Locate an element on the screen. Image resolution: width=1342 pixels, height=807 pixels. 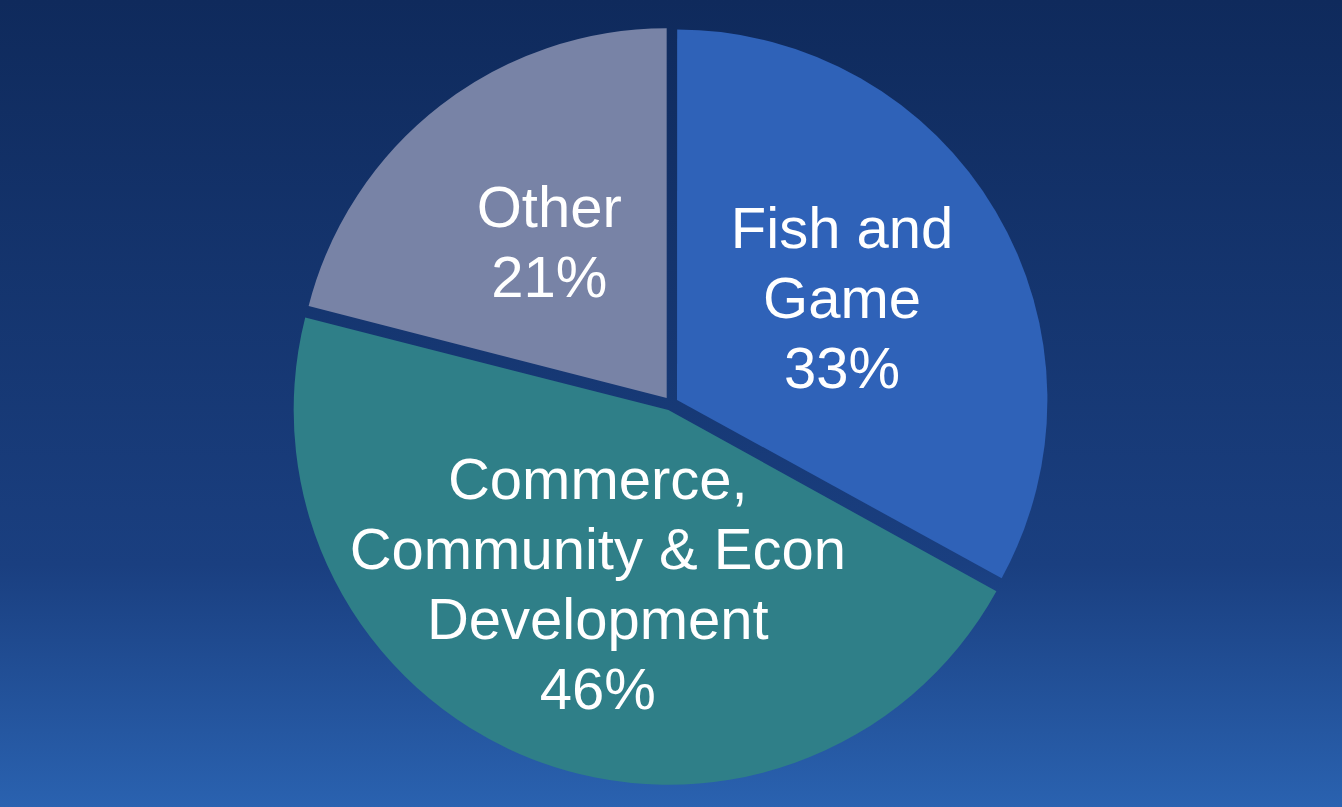
data-label: 21% is located at coordinates (549, 277).